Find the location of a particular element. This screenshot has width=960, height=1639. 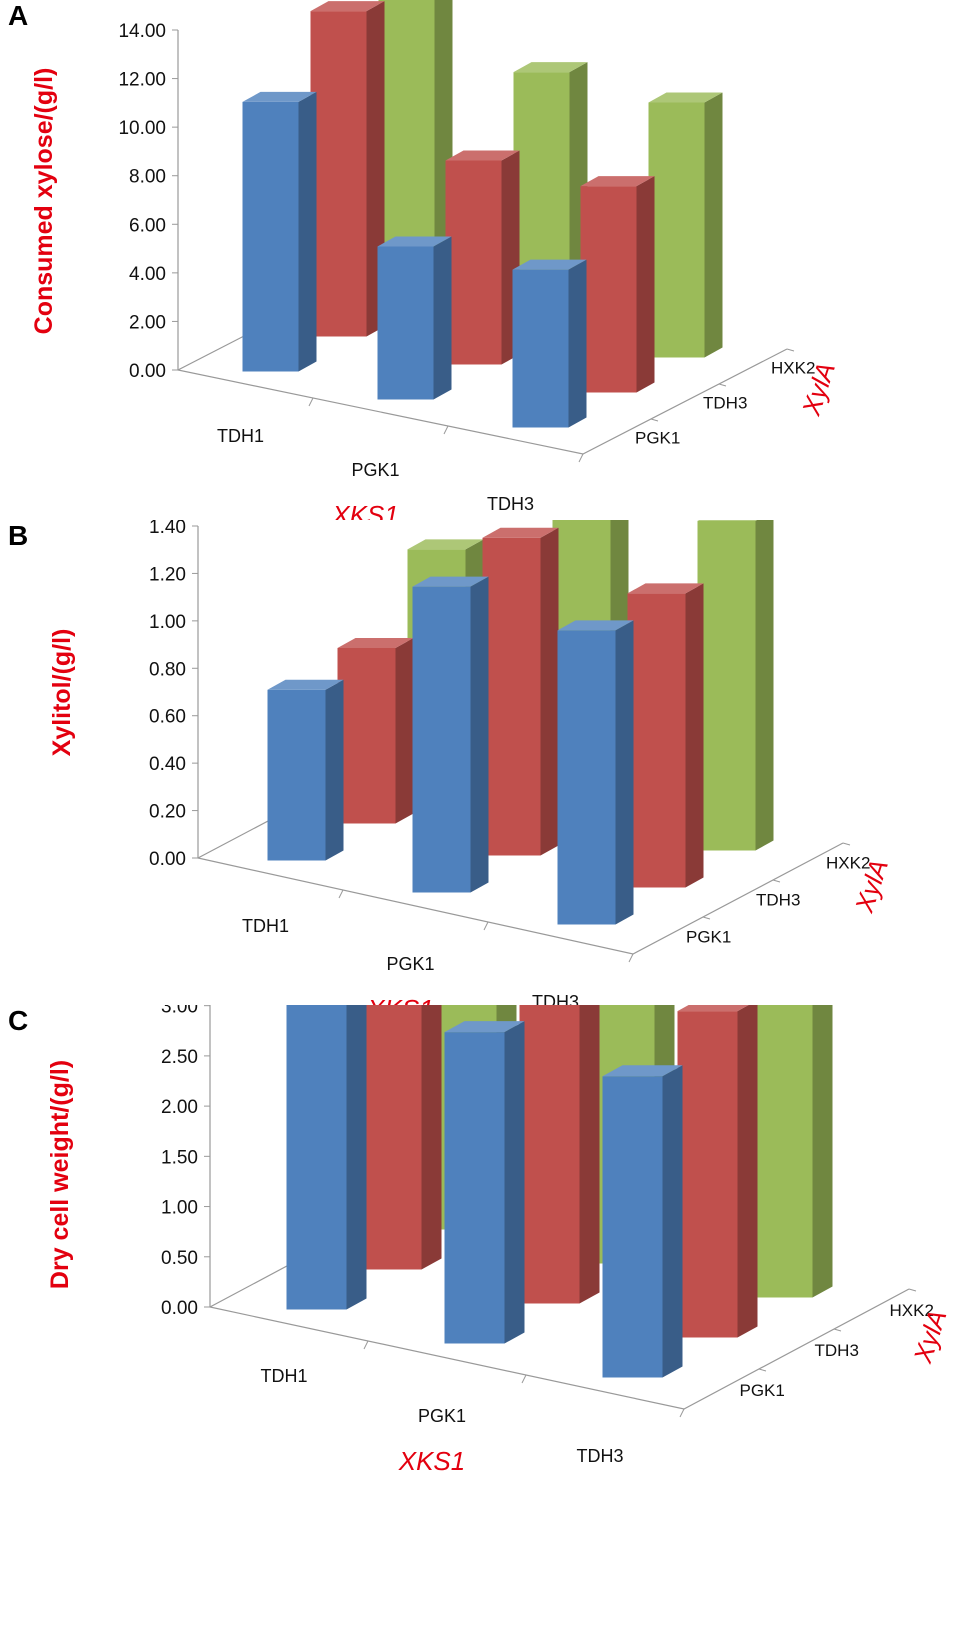

bar-tdh3-tdh3 is located at coordinates (617, 284).